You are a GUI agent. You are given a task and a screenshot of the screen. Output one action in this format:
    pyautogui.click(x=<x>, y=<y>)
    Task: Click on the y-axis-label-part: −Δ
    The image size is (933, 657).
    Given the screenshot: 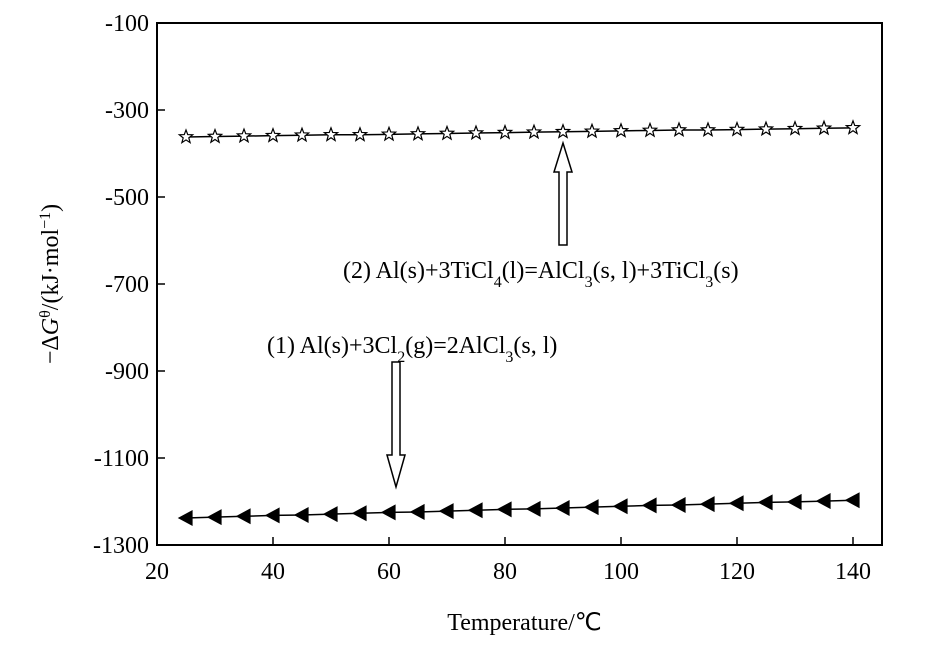 What is the action you would take?
    pyautogui.click(x=51, y=349)
    